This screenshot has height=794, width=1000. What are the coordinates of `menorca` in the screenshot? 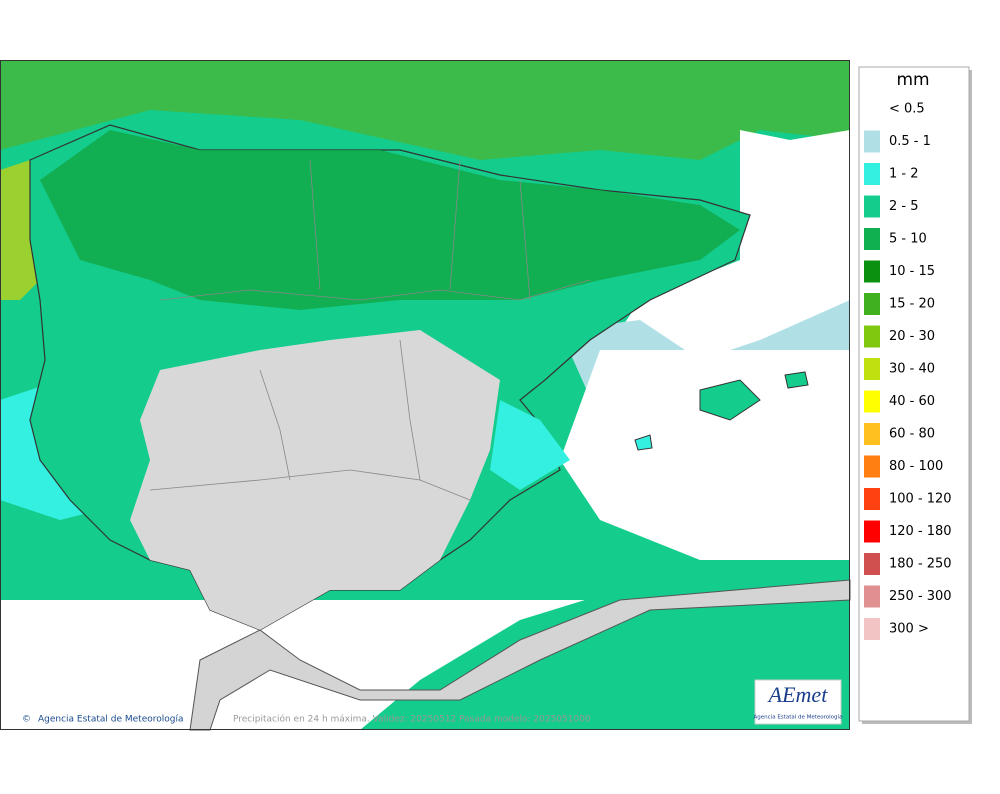 It's located at (796, 380).